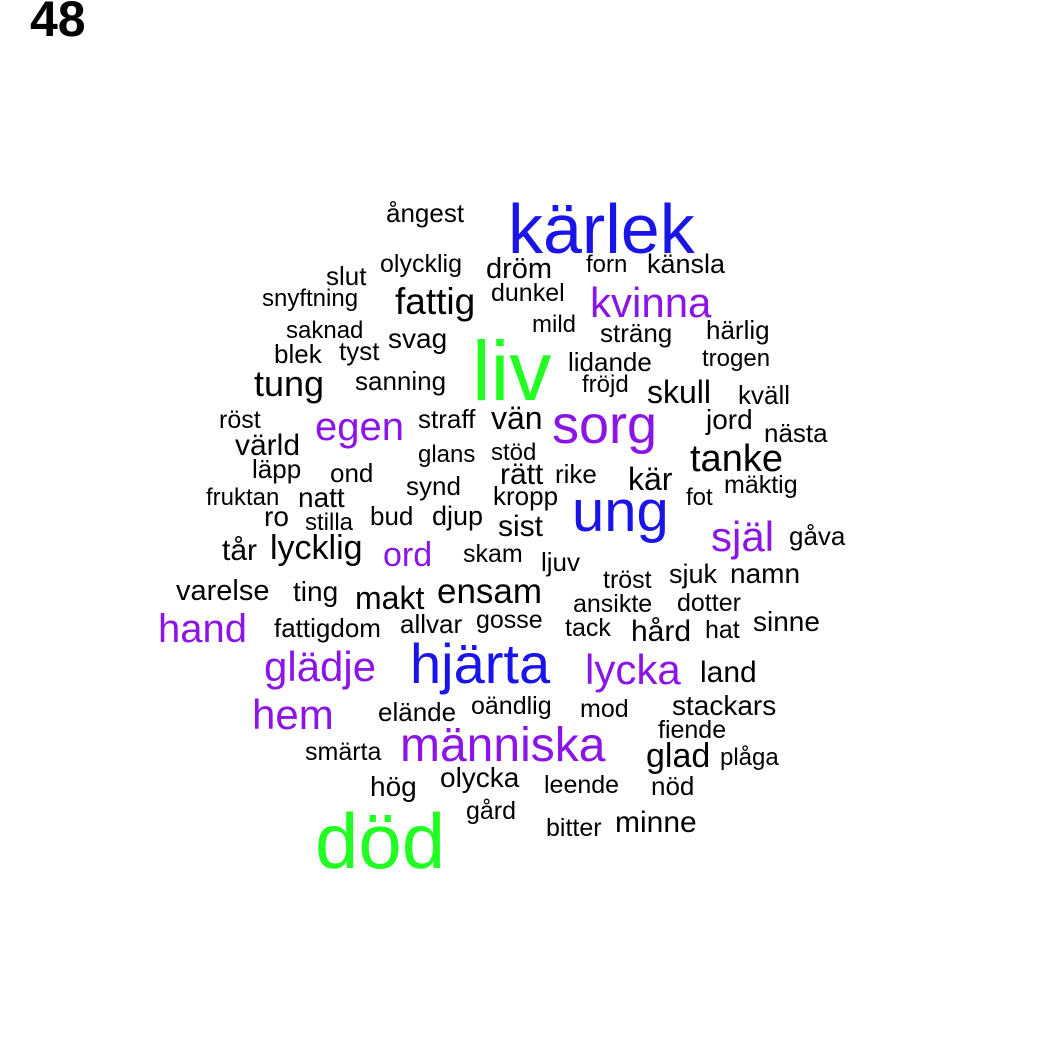 The image size is (1050, 1055). What do you see at coordinates (489, 591) in the screenshot?
I see `word-74: ensam` at bounding box center [489, 591].